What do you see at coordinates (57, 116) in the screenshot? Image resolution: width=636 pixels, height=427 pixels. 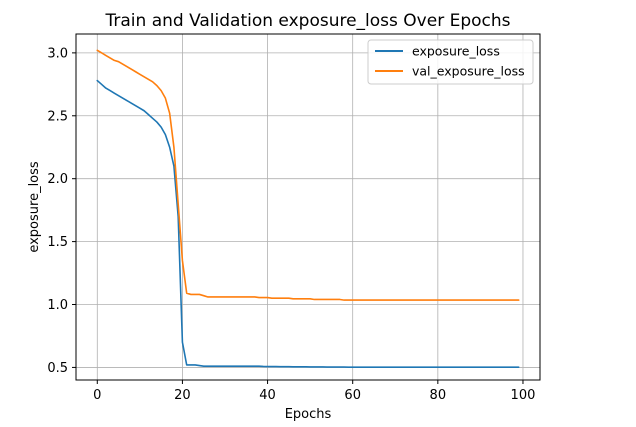 I see `y-tick-label: 2.5` at bounding box center [57, 116].